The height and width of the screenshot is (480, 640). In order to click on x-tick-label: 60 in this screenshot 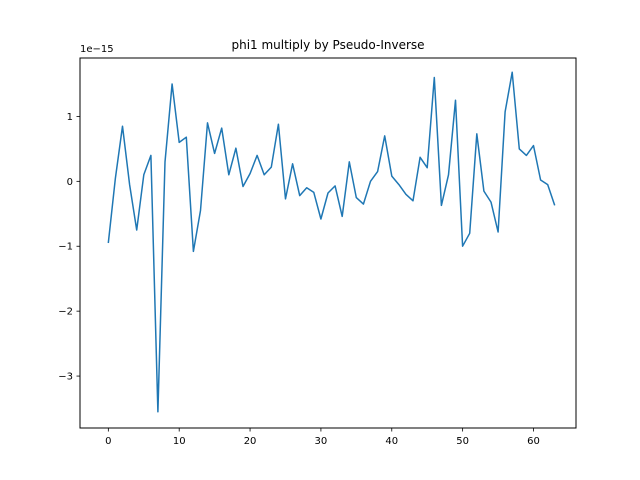, I will do `click(533, 441)`.